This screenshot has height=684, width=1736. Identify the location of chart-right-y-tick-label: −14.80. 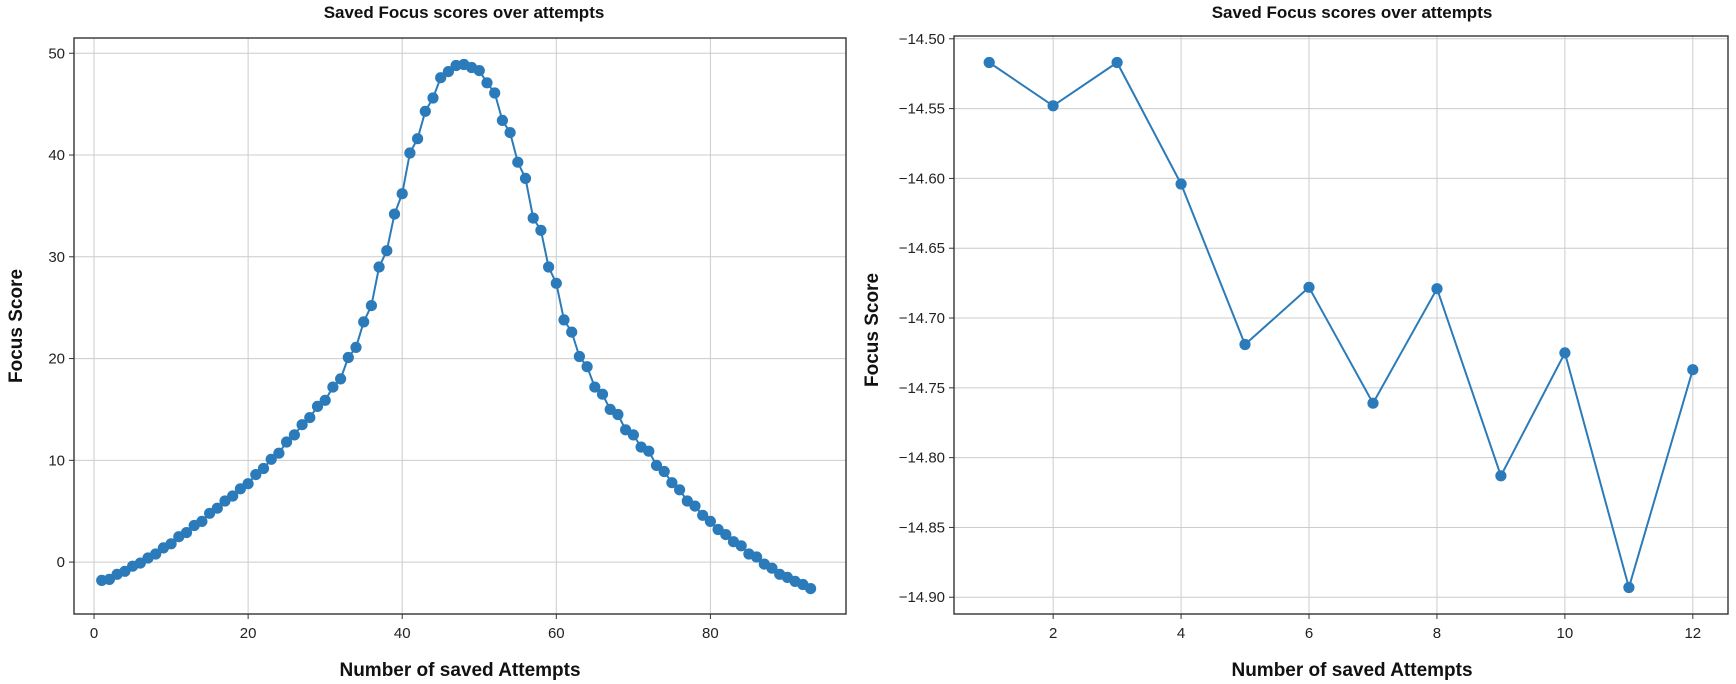
(922, 458).